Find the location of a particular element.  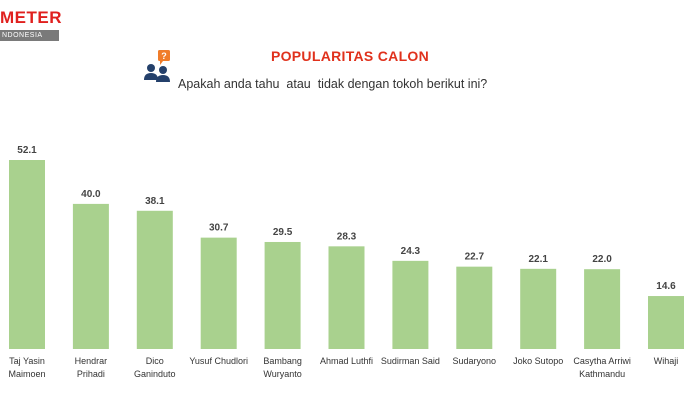

logo: METER NDONESIA is located at coordinates (31, 26).